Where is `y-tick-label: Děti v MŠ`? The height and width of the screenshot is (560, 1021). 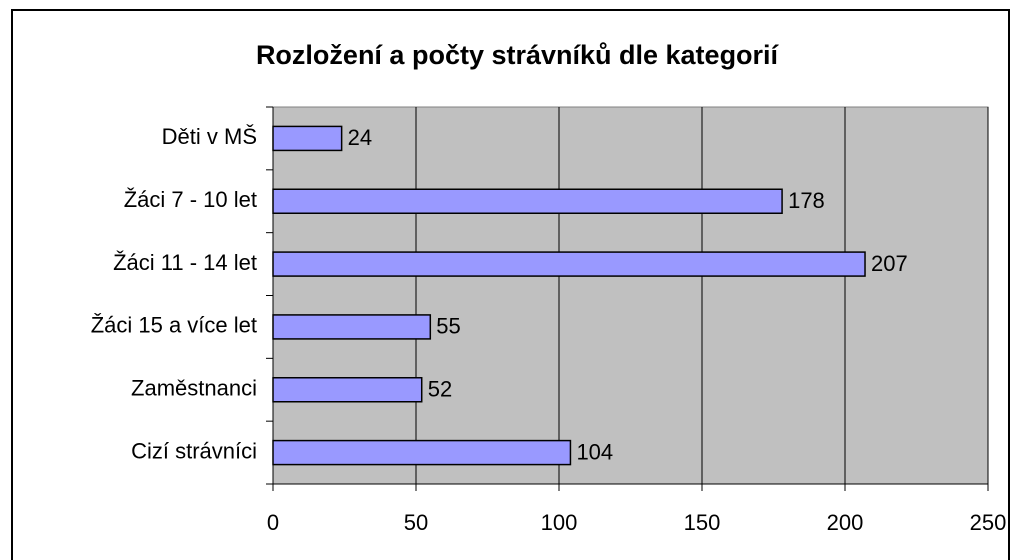
y-tick-label: Děti v MŠ is located at coordinates (209, 136).